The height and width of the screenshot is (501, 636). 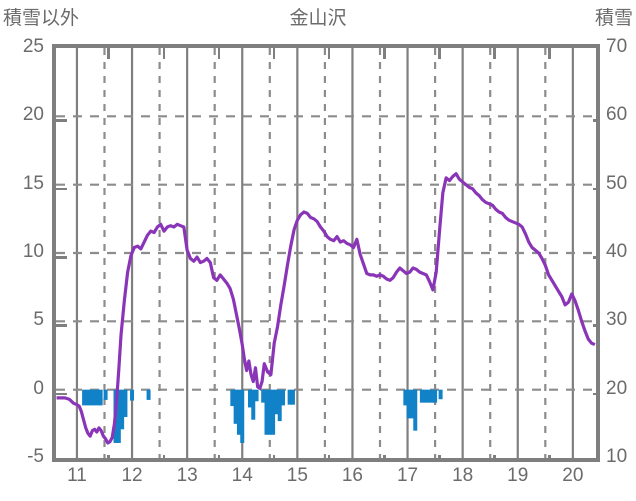 I want to click on y-axis-left-tick-label: 10, so click(x=33, y=251).